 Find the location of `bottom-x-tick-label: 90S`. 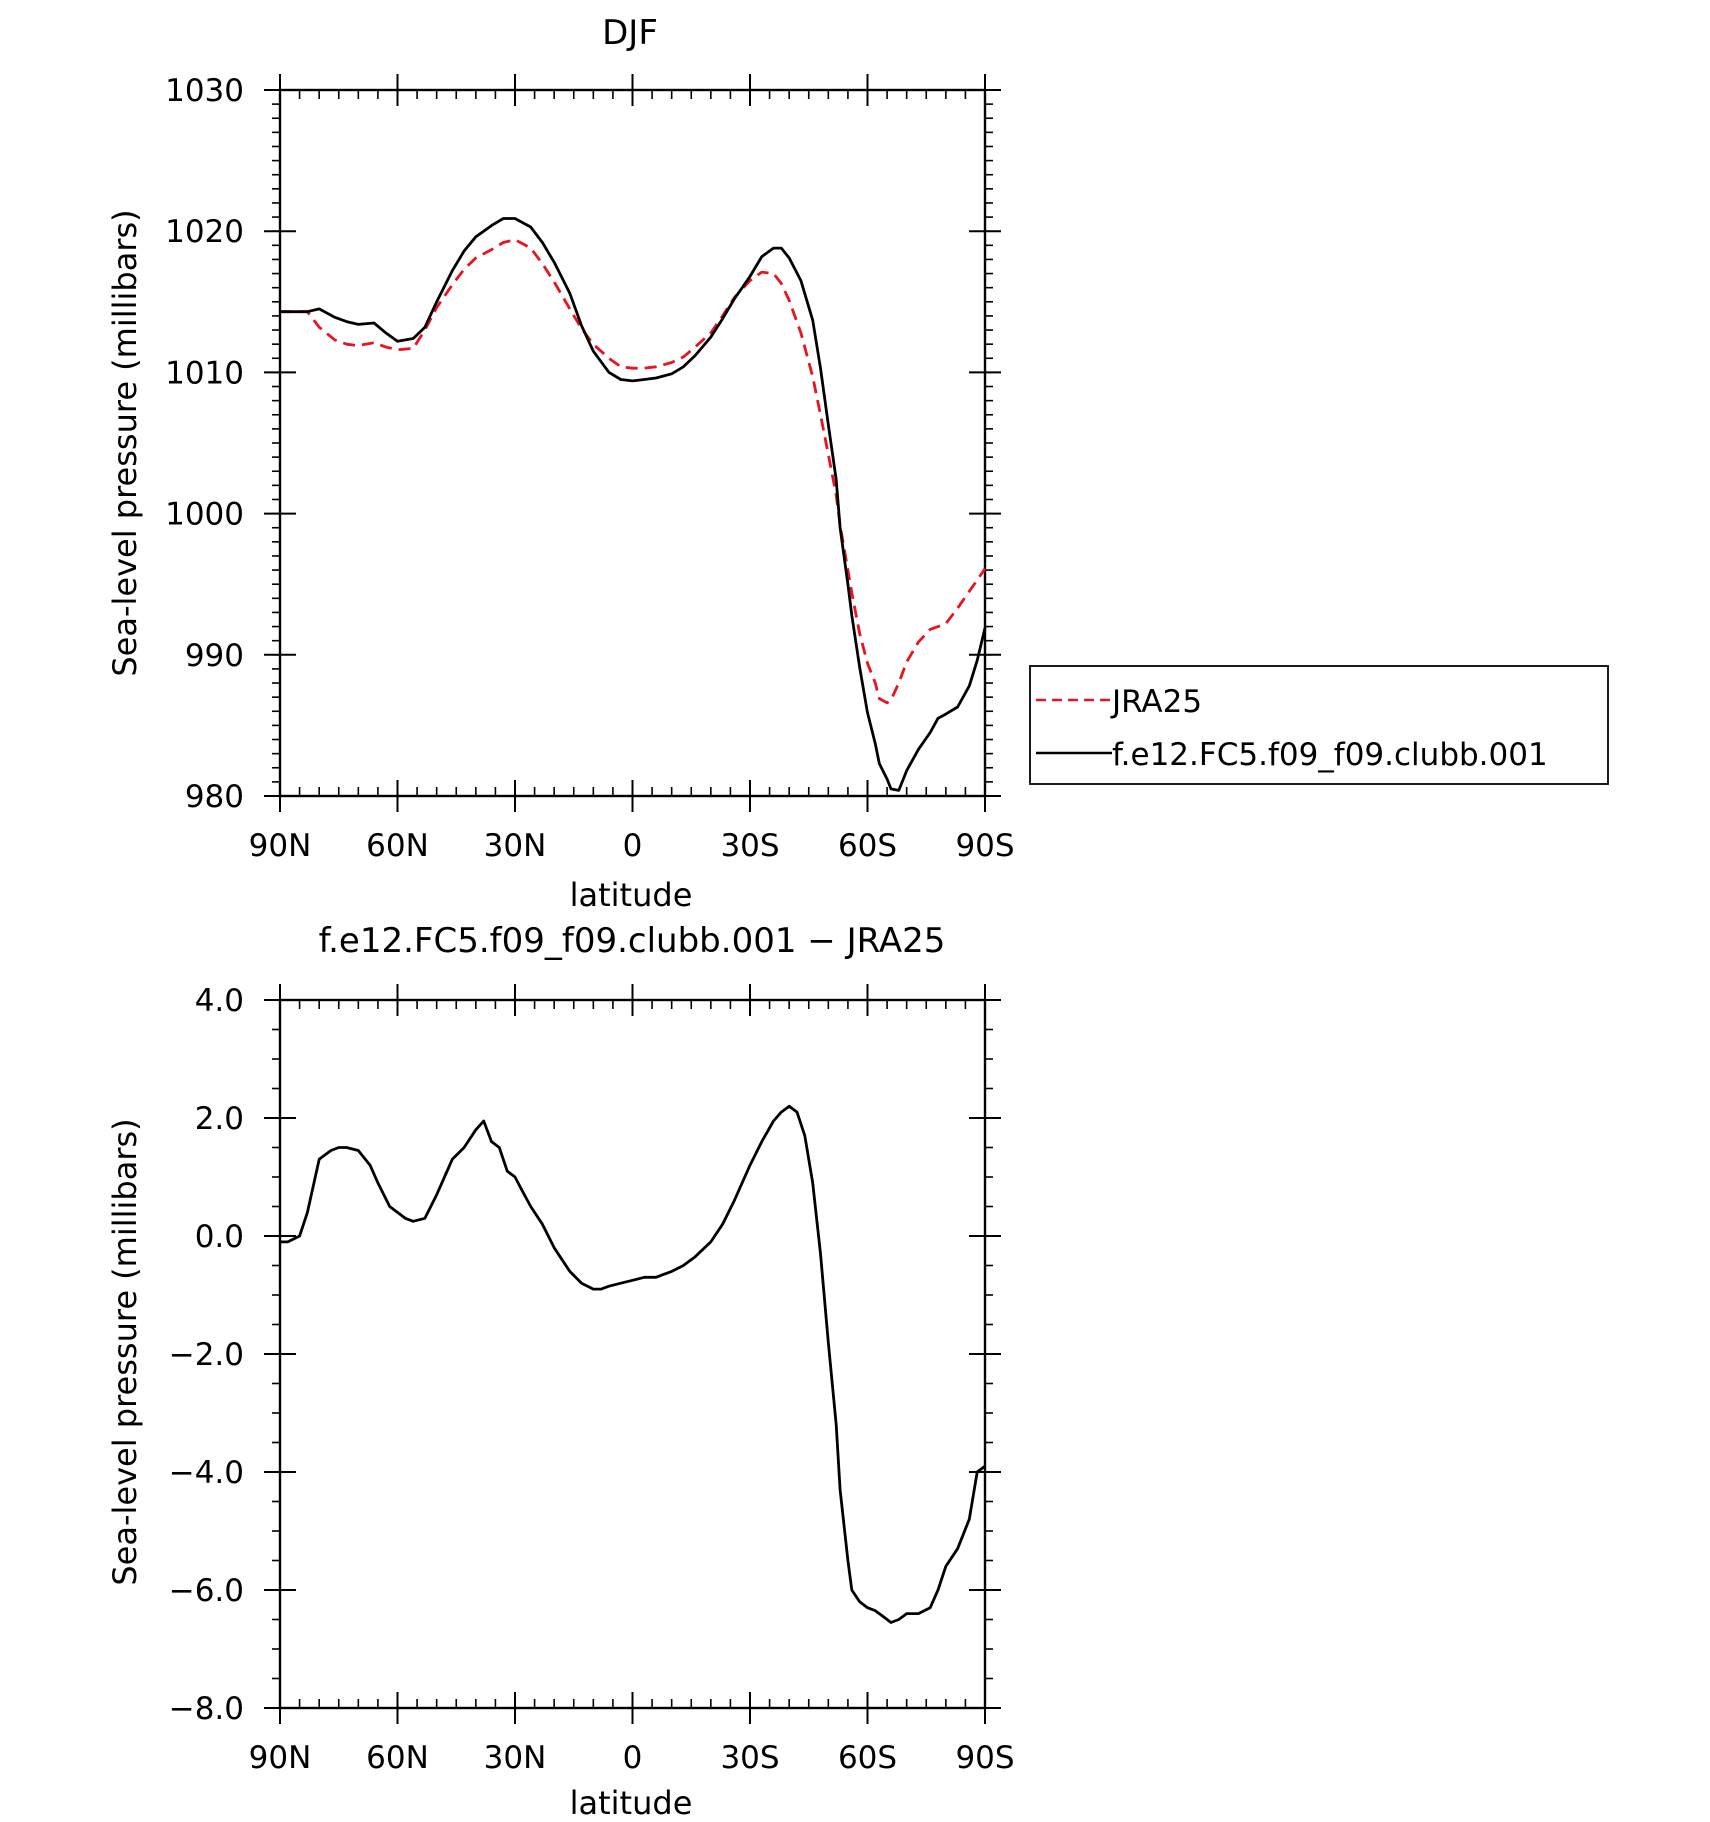

bottom-x-tick-label: 90S is located at coordinates (984, 1758).